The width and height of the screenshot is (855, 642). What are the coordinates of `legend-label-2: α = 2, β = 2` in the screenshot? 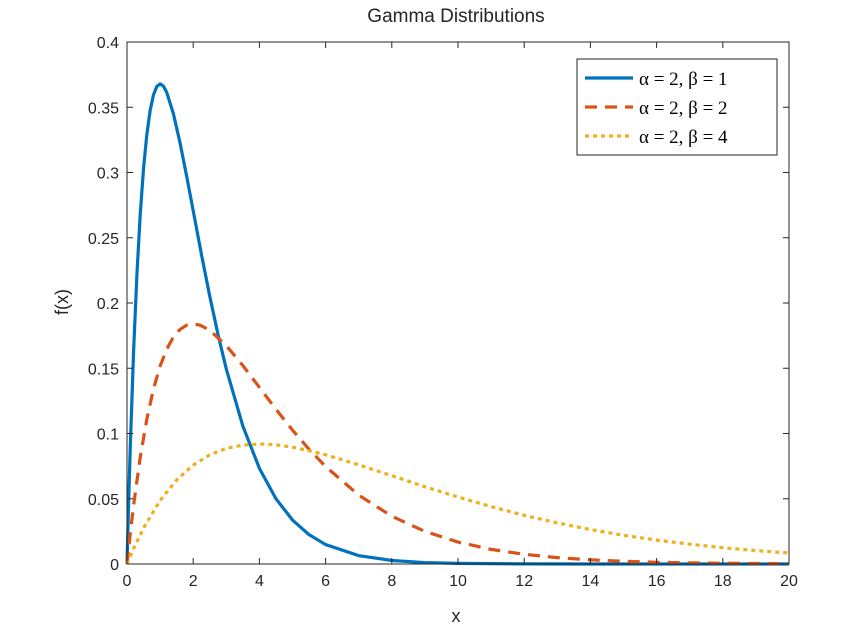 It's located at (683, 108).